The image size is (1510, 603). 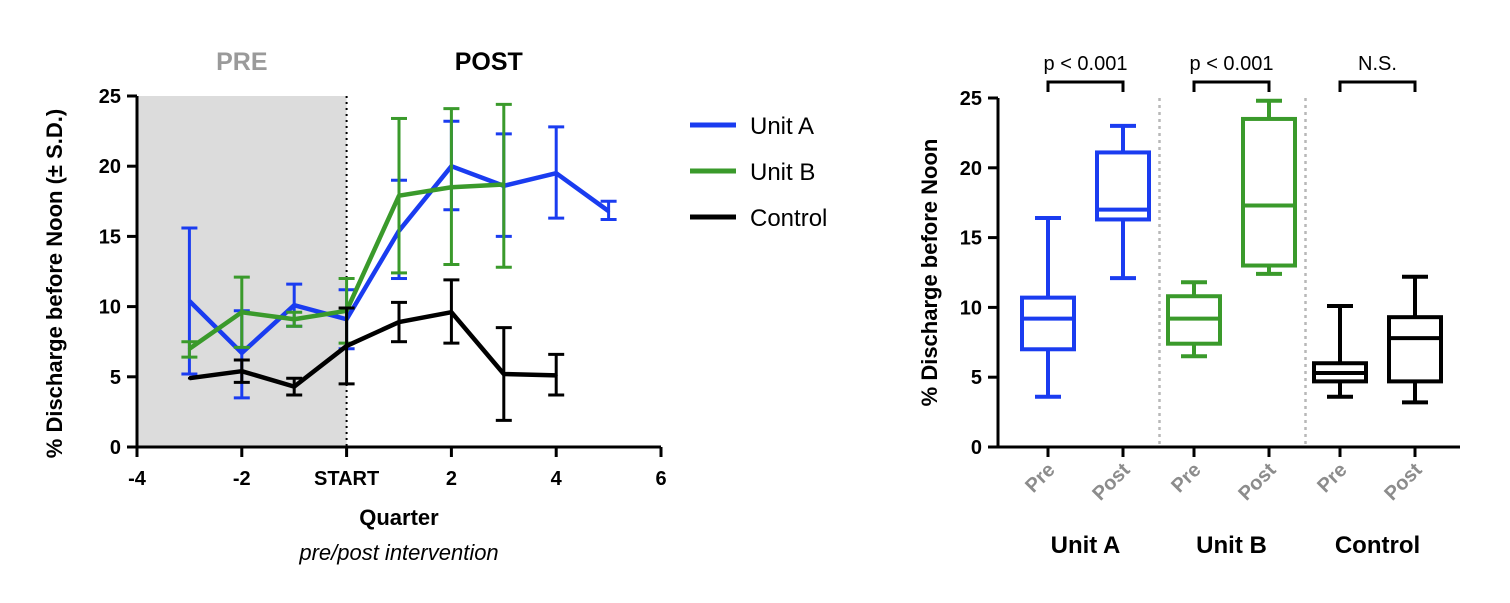 I want to click on legend-label: Unit A, so click(x=782, y=126).